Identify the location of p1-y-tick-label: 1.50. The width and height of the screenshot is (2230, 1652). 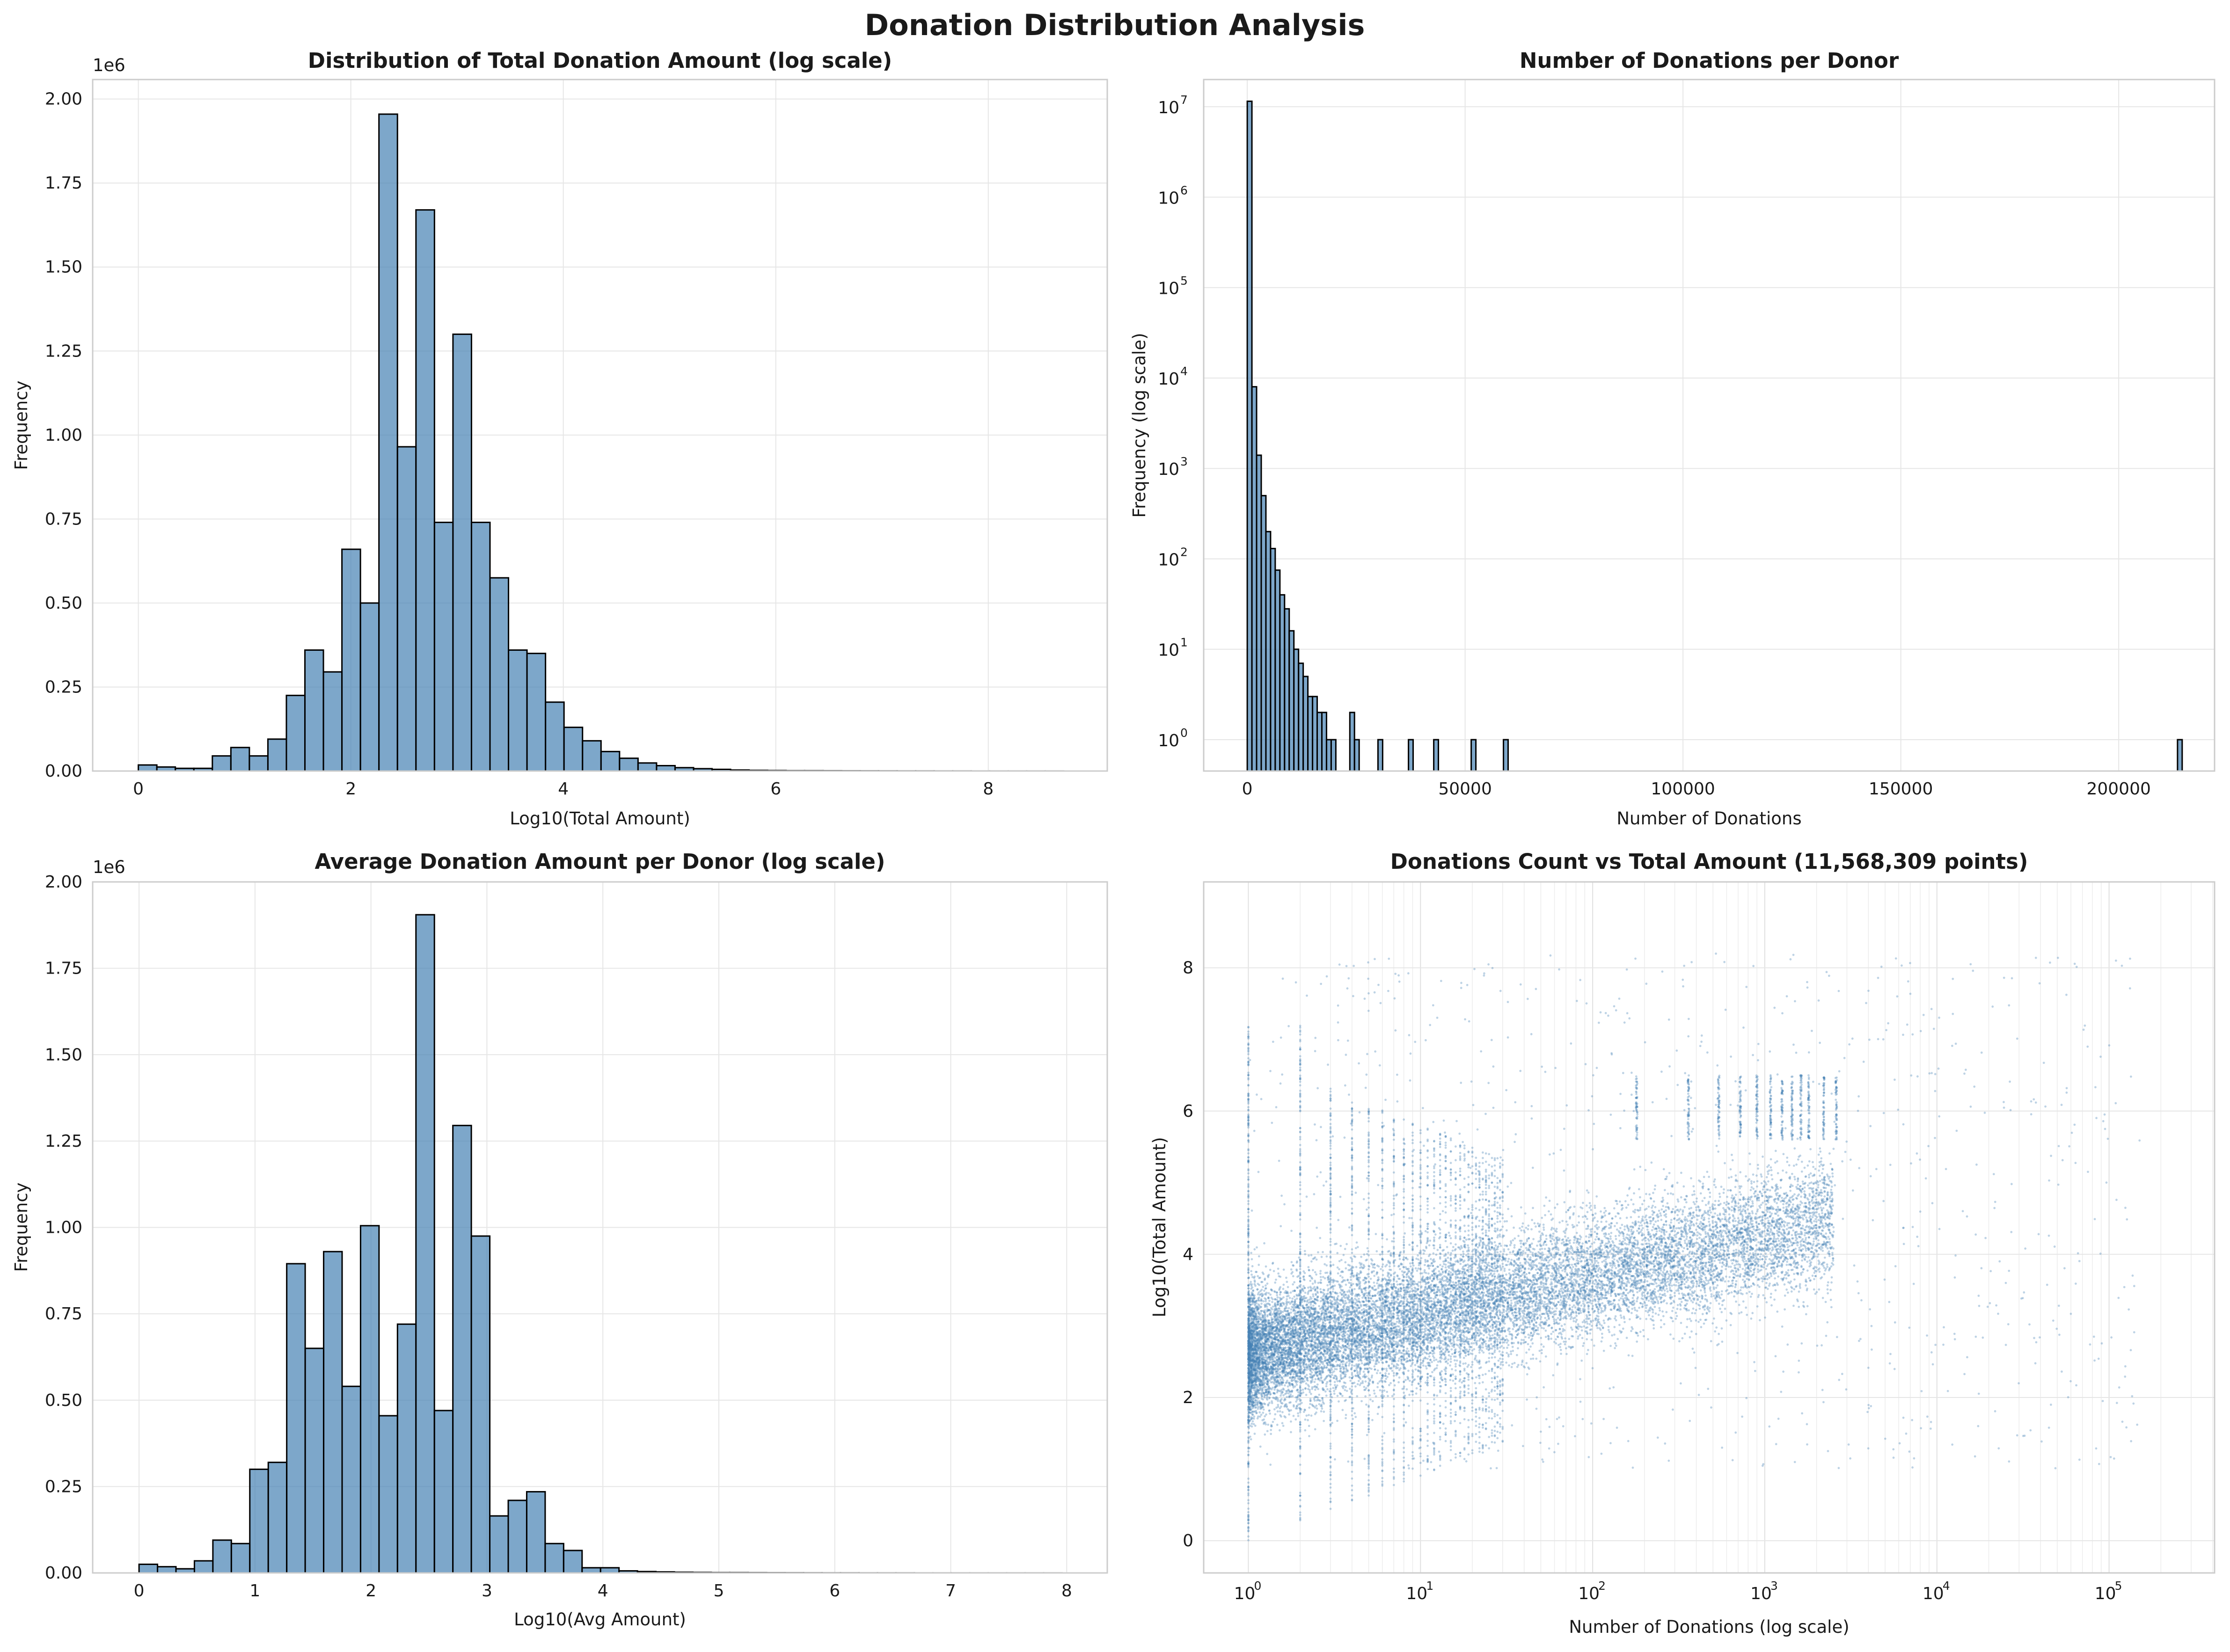
(63, 268).